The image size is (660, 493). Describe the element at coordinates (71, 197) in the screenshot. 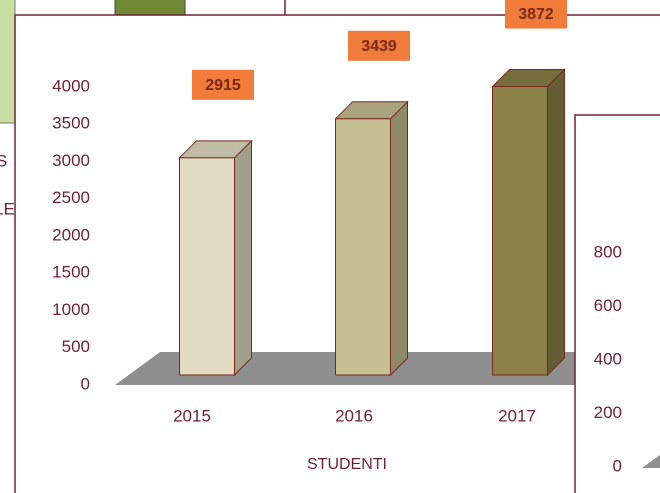

I see `y-tick-label: 2500` at that location.